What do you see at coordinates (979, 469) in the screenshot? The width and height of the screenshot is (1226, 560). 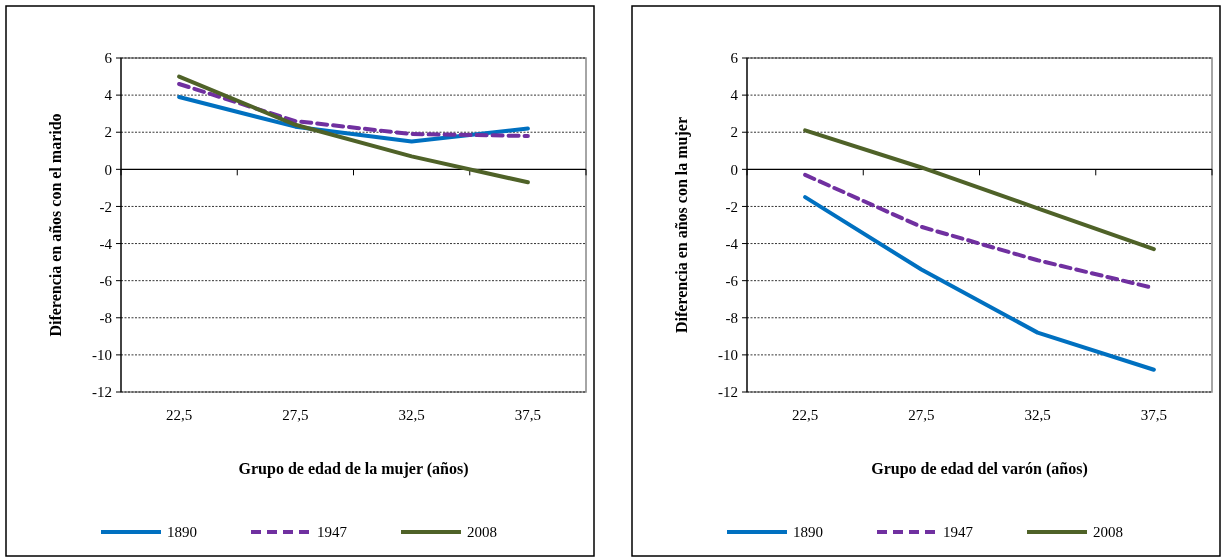 I see `x-axis-title: Grupo de edad del varón (años)` at bounding box center [979, 469].